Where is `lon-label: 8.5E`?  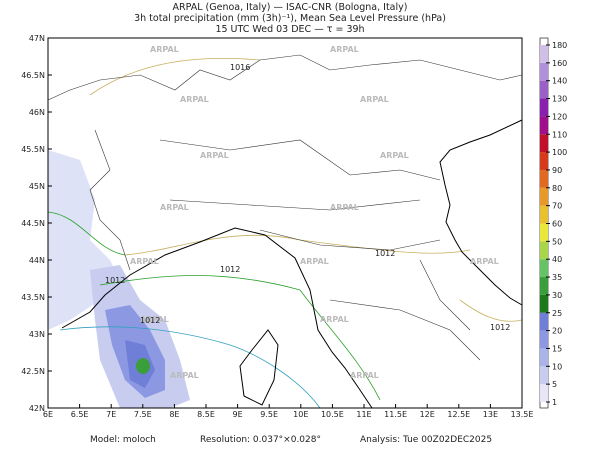 lon-label: 8.5E is located at coordinates (206, 414).